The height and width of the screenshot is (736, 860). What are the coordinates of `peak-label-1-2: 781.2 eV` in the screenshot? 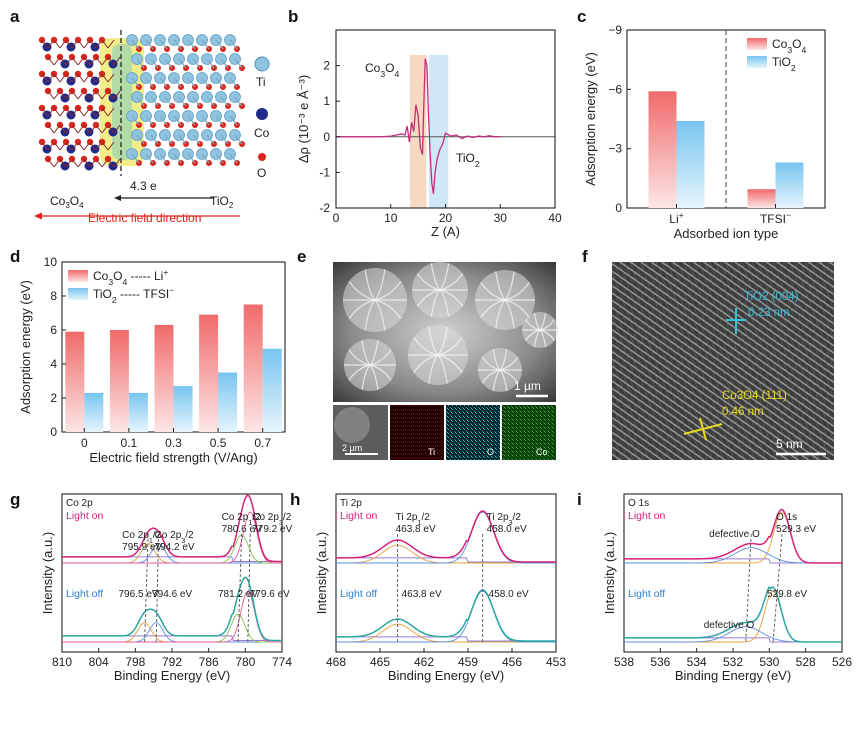 It's located at (238, 594).